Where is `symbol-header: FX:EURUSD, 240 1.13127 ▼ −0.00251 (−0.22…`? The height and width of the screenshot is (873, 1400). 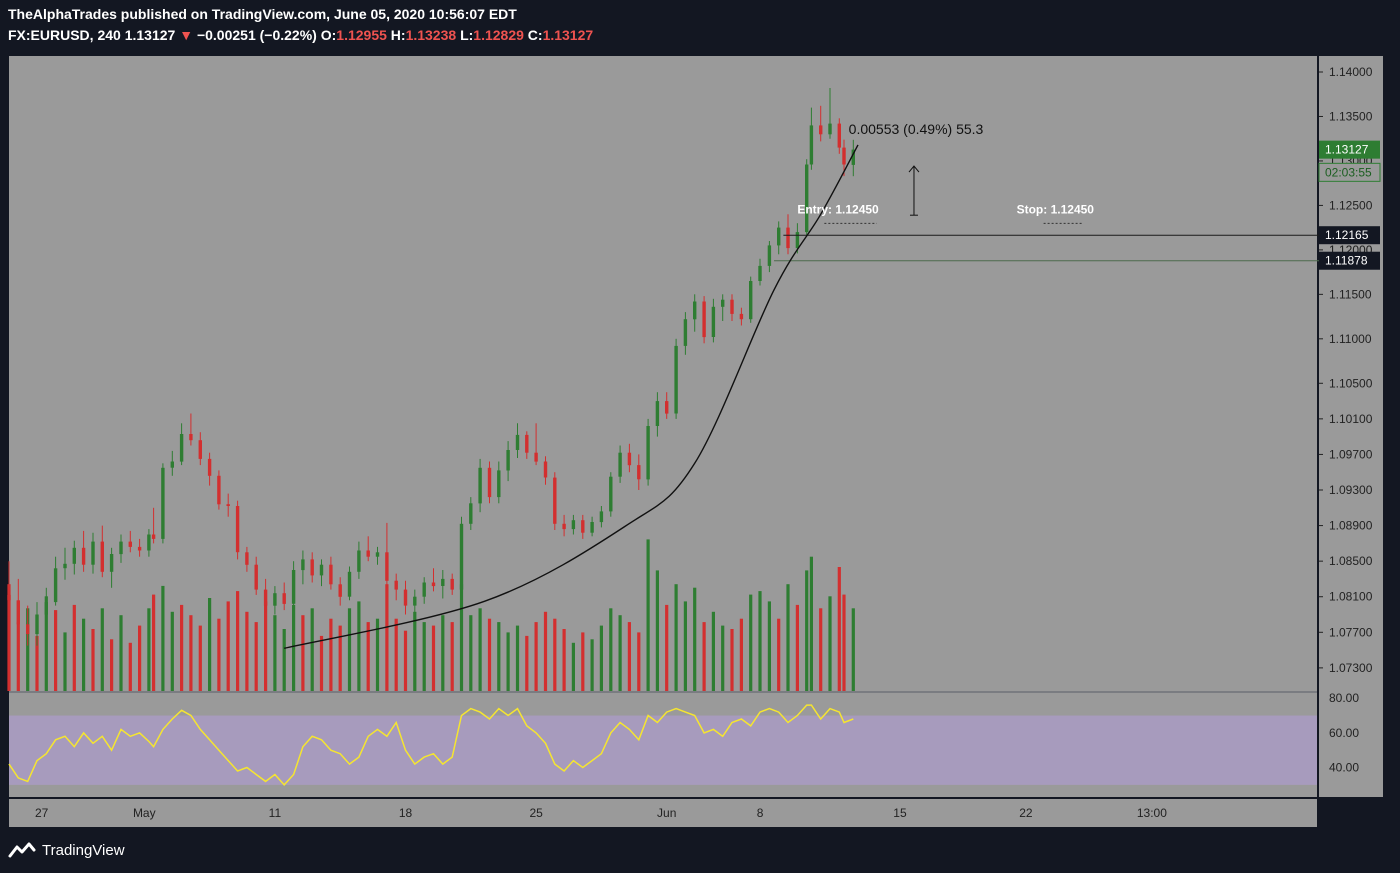
symbol-header: FX:EURUSD, 240 1.13127 ▼ −0.00251 (−0.22… is located at coordinates (300, 35).